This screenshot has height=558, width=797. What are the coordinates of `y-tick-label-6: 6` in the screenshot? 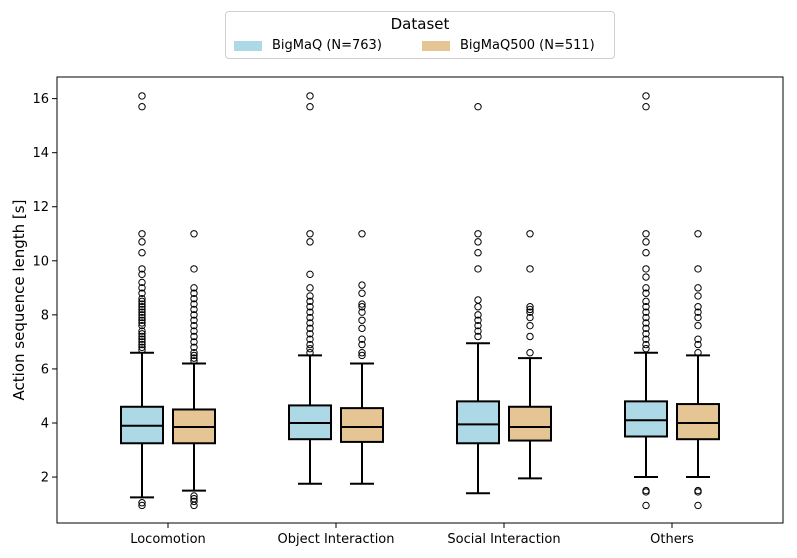 It's located at (45, 369).